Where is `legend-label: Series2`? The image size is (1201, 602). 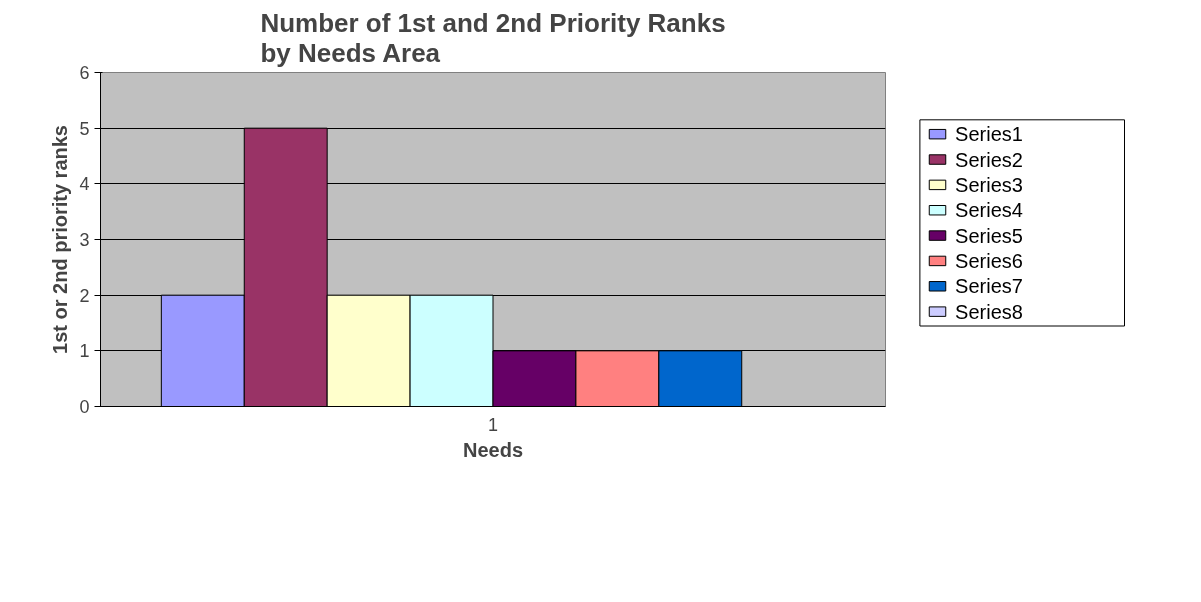
legend-label: Series2 is located at coordinates (989, 159).